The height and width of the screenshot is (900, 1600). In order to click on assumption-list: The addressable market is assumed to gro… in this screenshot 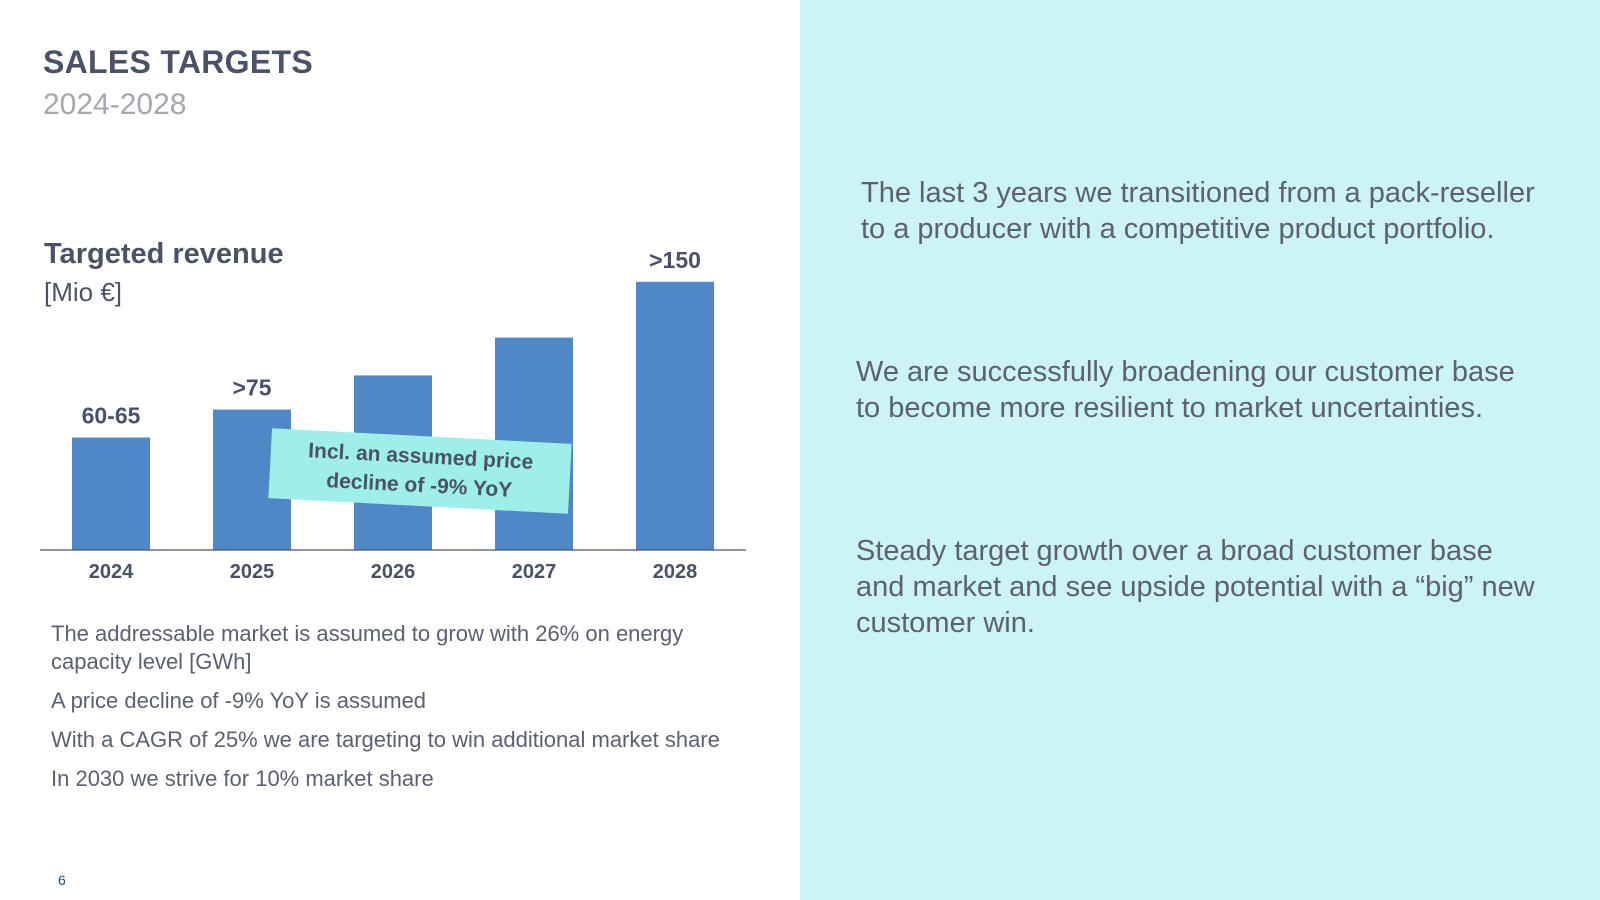, I will do `click(401, 712)`.